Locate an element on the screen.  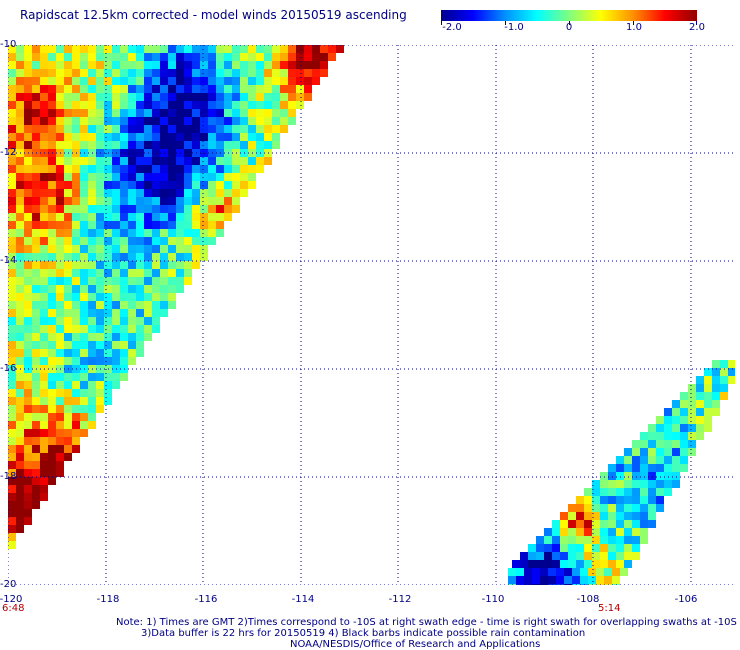
lat-label-20: -20 is located at coordinates (8, 584).